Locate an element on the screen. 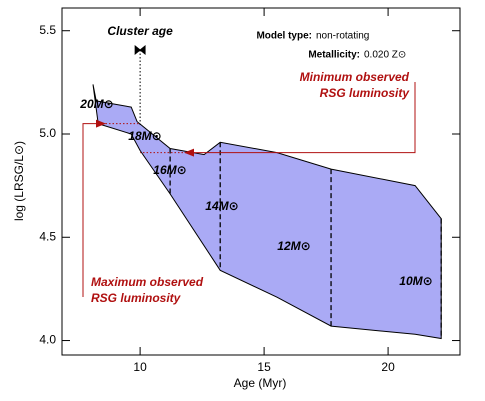  x-tick-label: 10 is located at coordinates (140, 367).